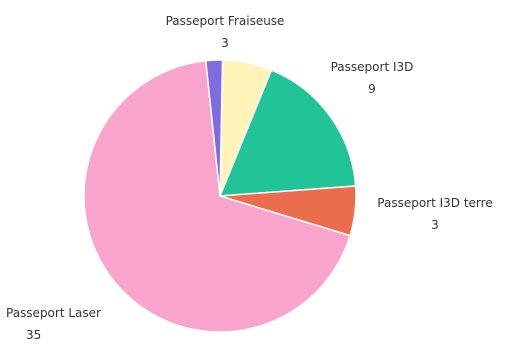 This screenshot has height=344, width=508. I want to click on slice-label-name: Passeport I3D, so click(372, 67).